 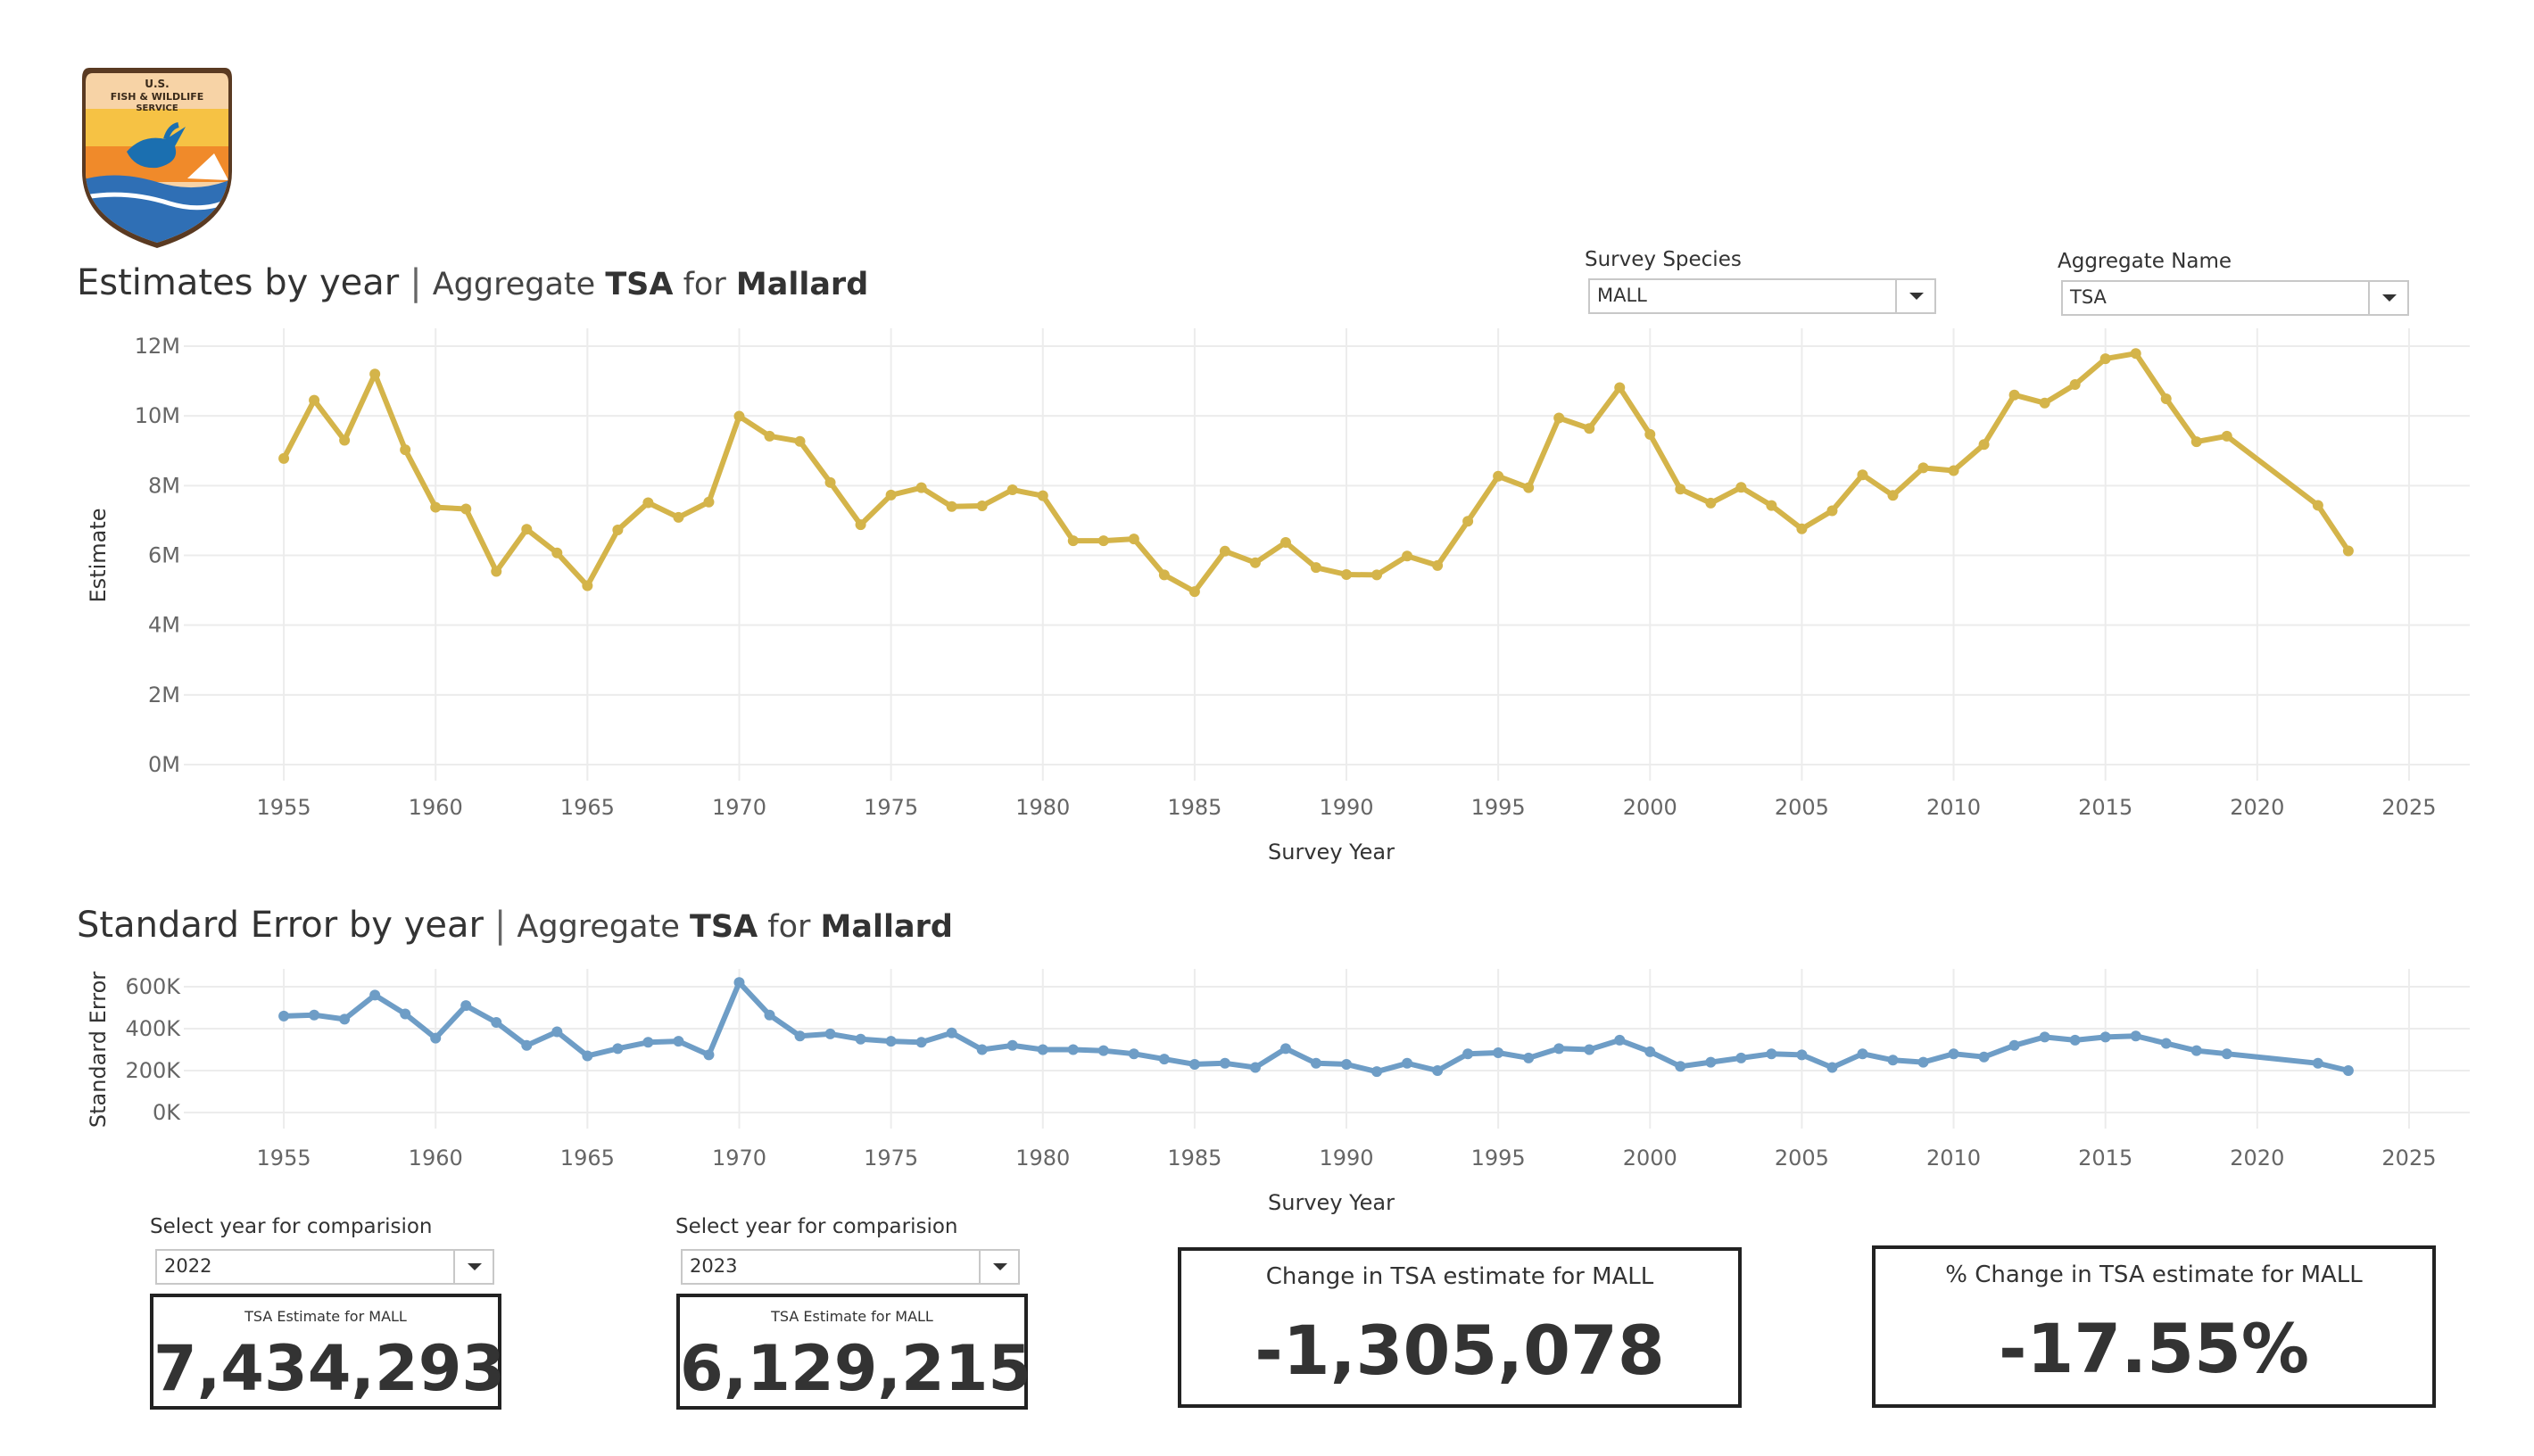 What do you see at coordinates (1915, 296) in the screenshot?
I see `chevron-down-icon` at bounding box center [1915, 296].